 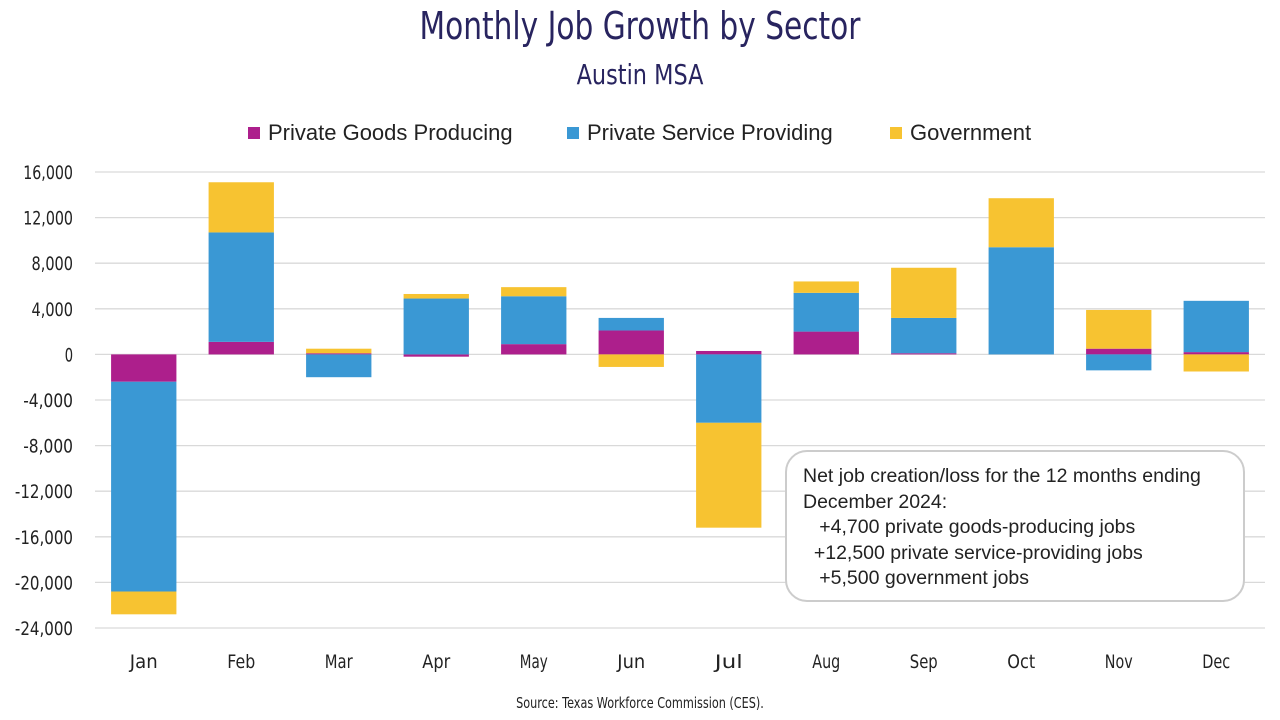 I want to click on annotation-line: +4,700 private goods-producing jobs, so click(x=969, y=527).